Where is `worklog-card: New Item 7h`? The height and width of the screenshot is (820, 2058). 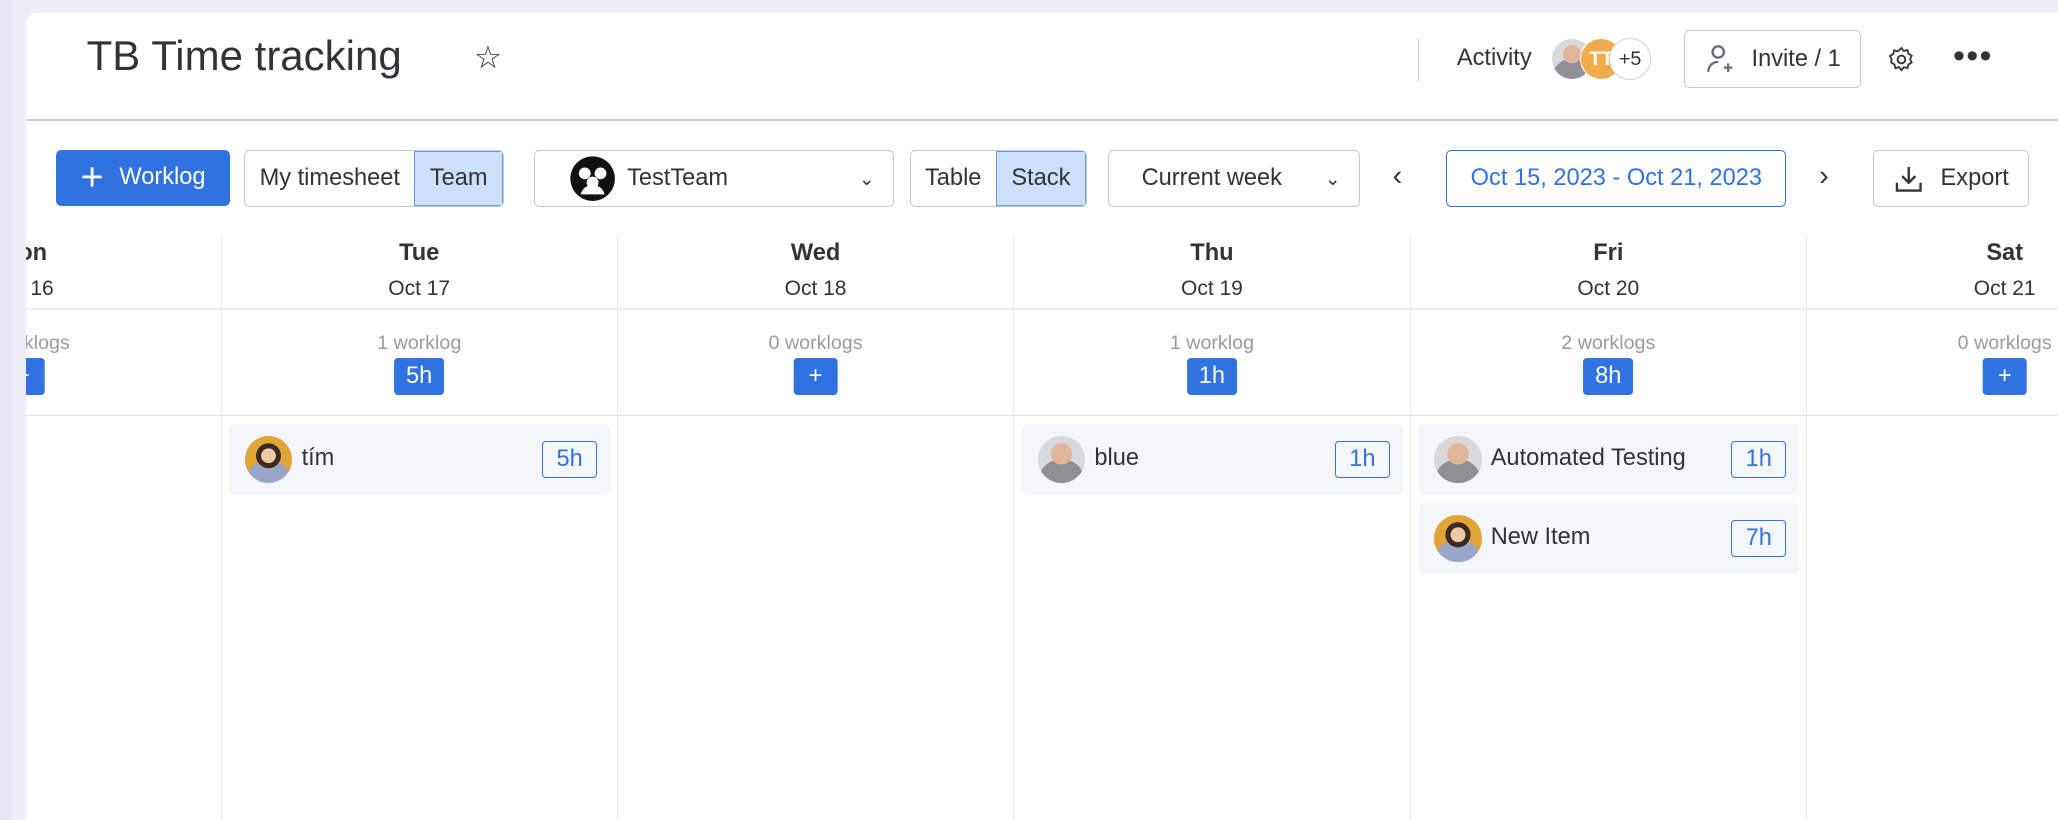 worklog-card: New Item 7h is located at coordinates (1609, 538).